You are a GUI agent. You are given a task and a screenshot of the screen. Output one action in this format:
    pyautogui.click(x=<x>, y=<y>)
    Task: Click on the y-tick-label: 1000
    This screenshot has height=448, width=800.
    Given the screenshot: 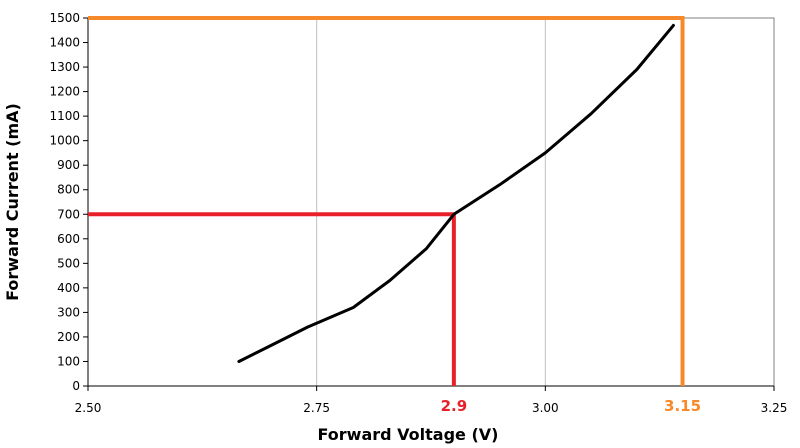 What is the action you would take?
    pyautogui.click(x=64, y=141)
    